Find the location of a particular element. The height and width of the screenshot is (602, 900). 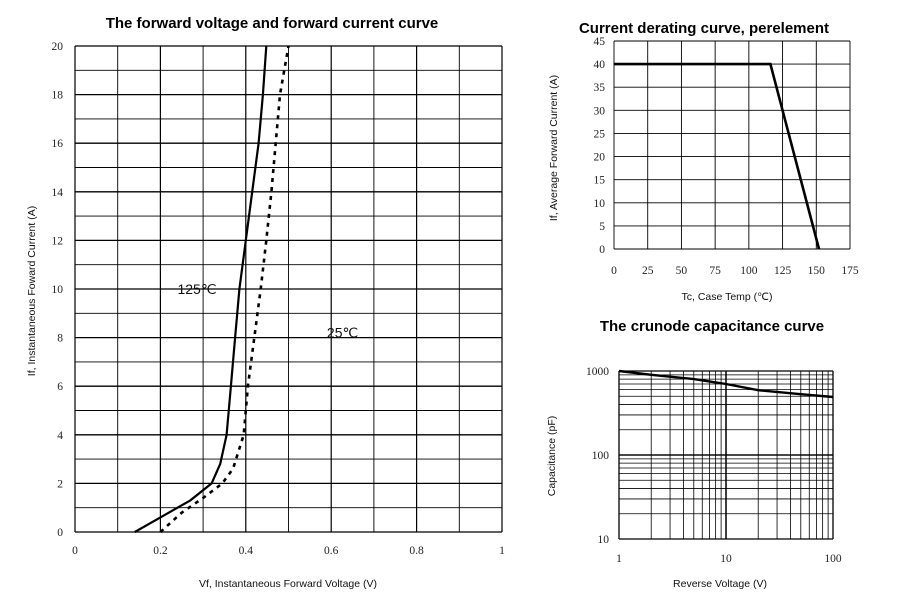

y-tick-label: 45 is located at coordinates (600, 42).